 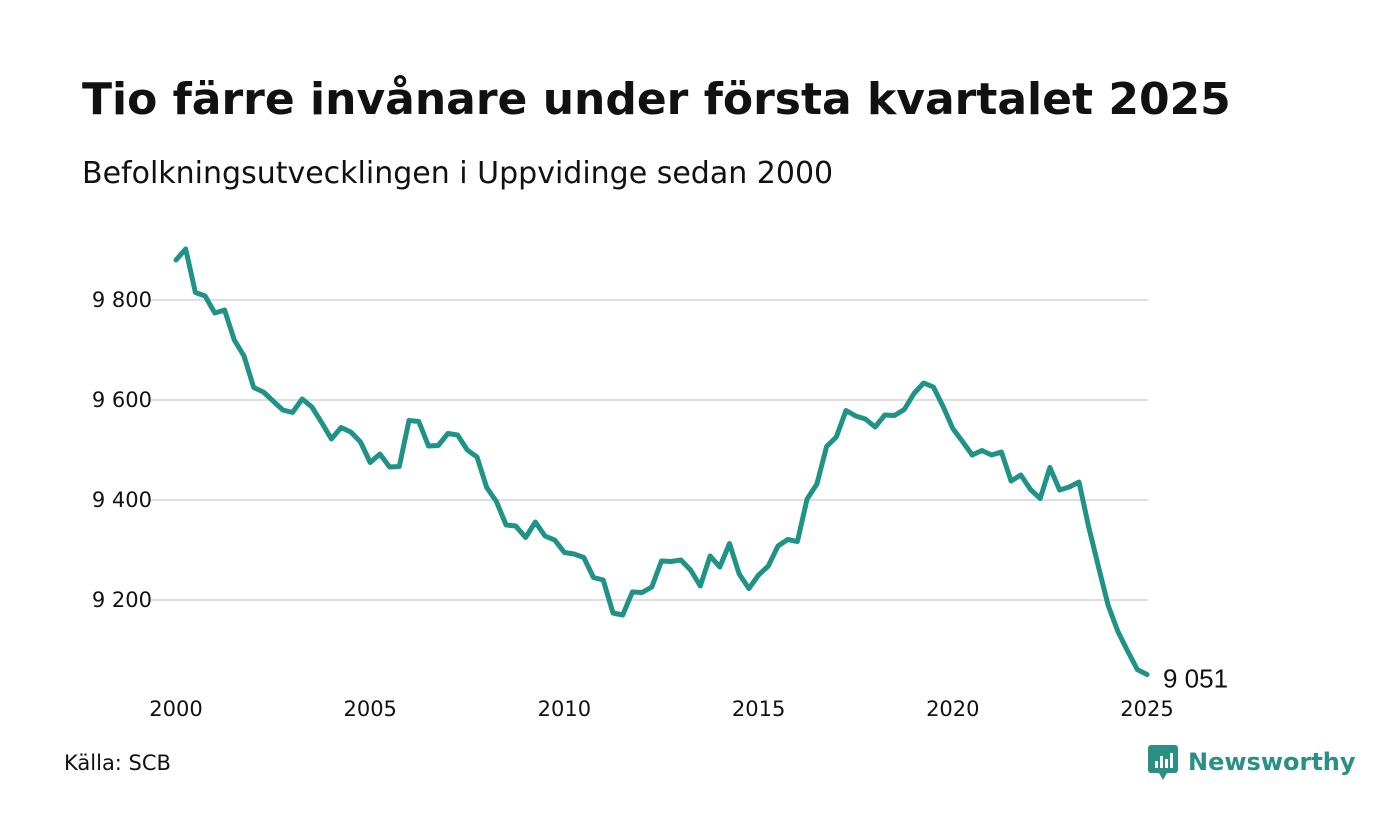 What do you see at coordinates (122, 450) in the screenshot?
I see `y-axis: 9 200 9 400 9 600 9 800` at bounding box center [122, 450].